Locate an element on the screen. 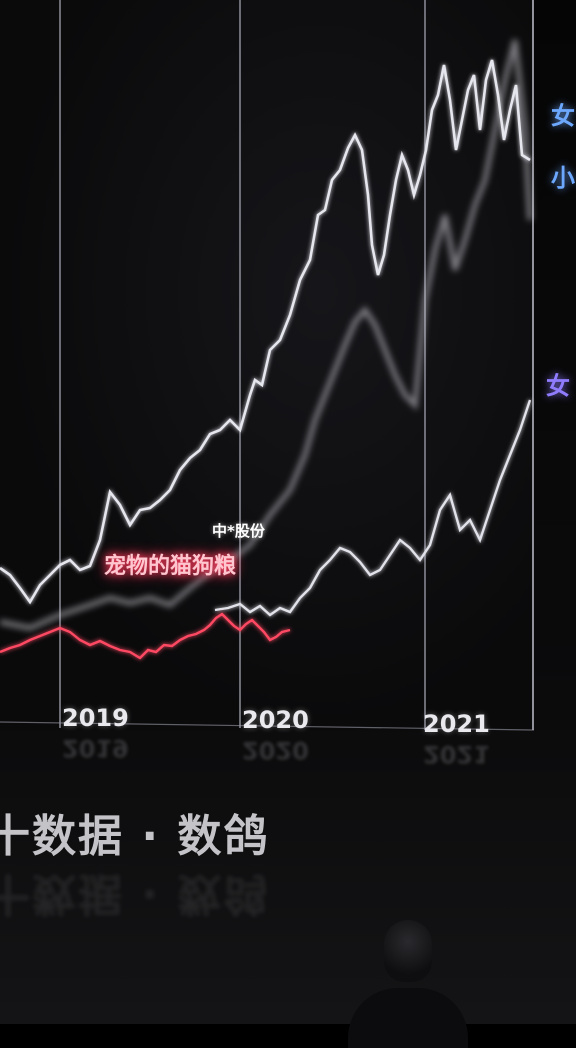 This screenshot has height=1048, width=576. watermark-reflection: 十数据 · 数鸽 is located at coordinates (135, 893).